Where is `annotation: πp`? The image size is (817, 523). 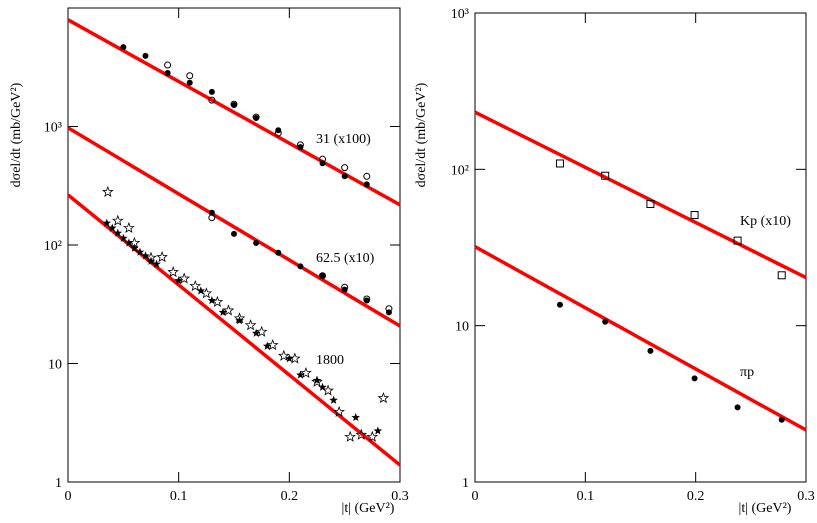 annotation: πp is located at coordinates (747, 372).